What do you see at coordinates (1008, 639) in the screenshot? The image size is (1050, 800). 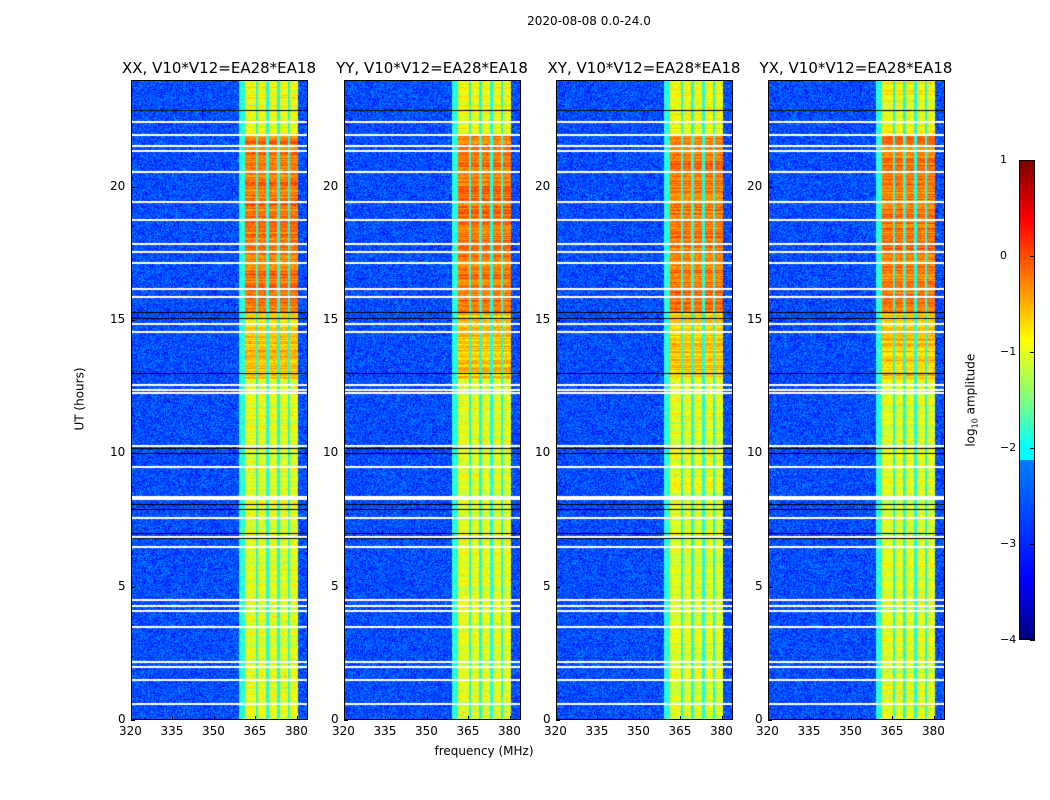 I see `colorbar-tick-label: −4` at bounding box center [1008, 639].